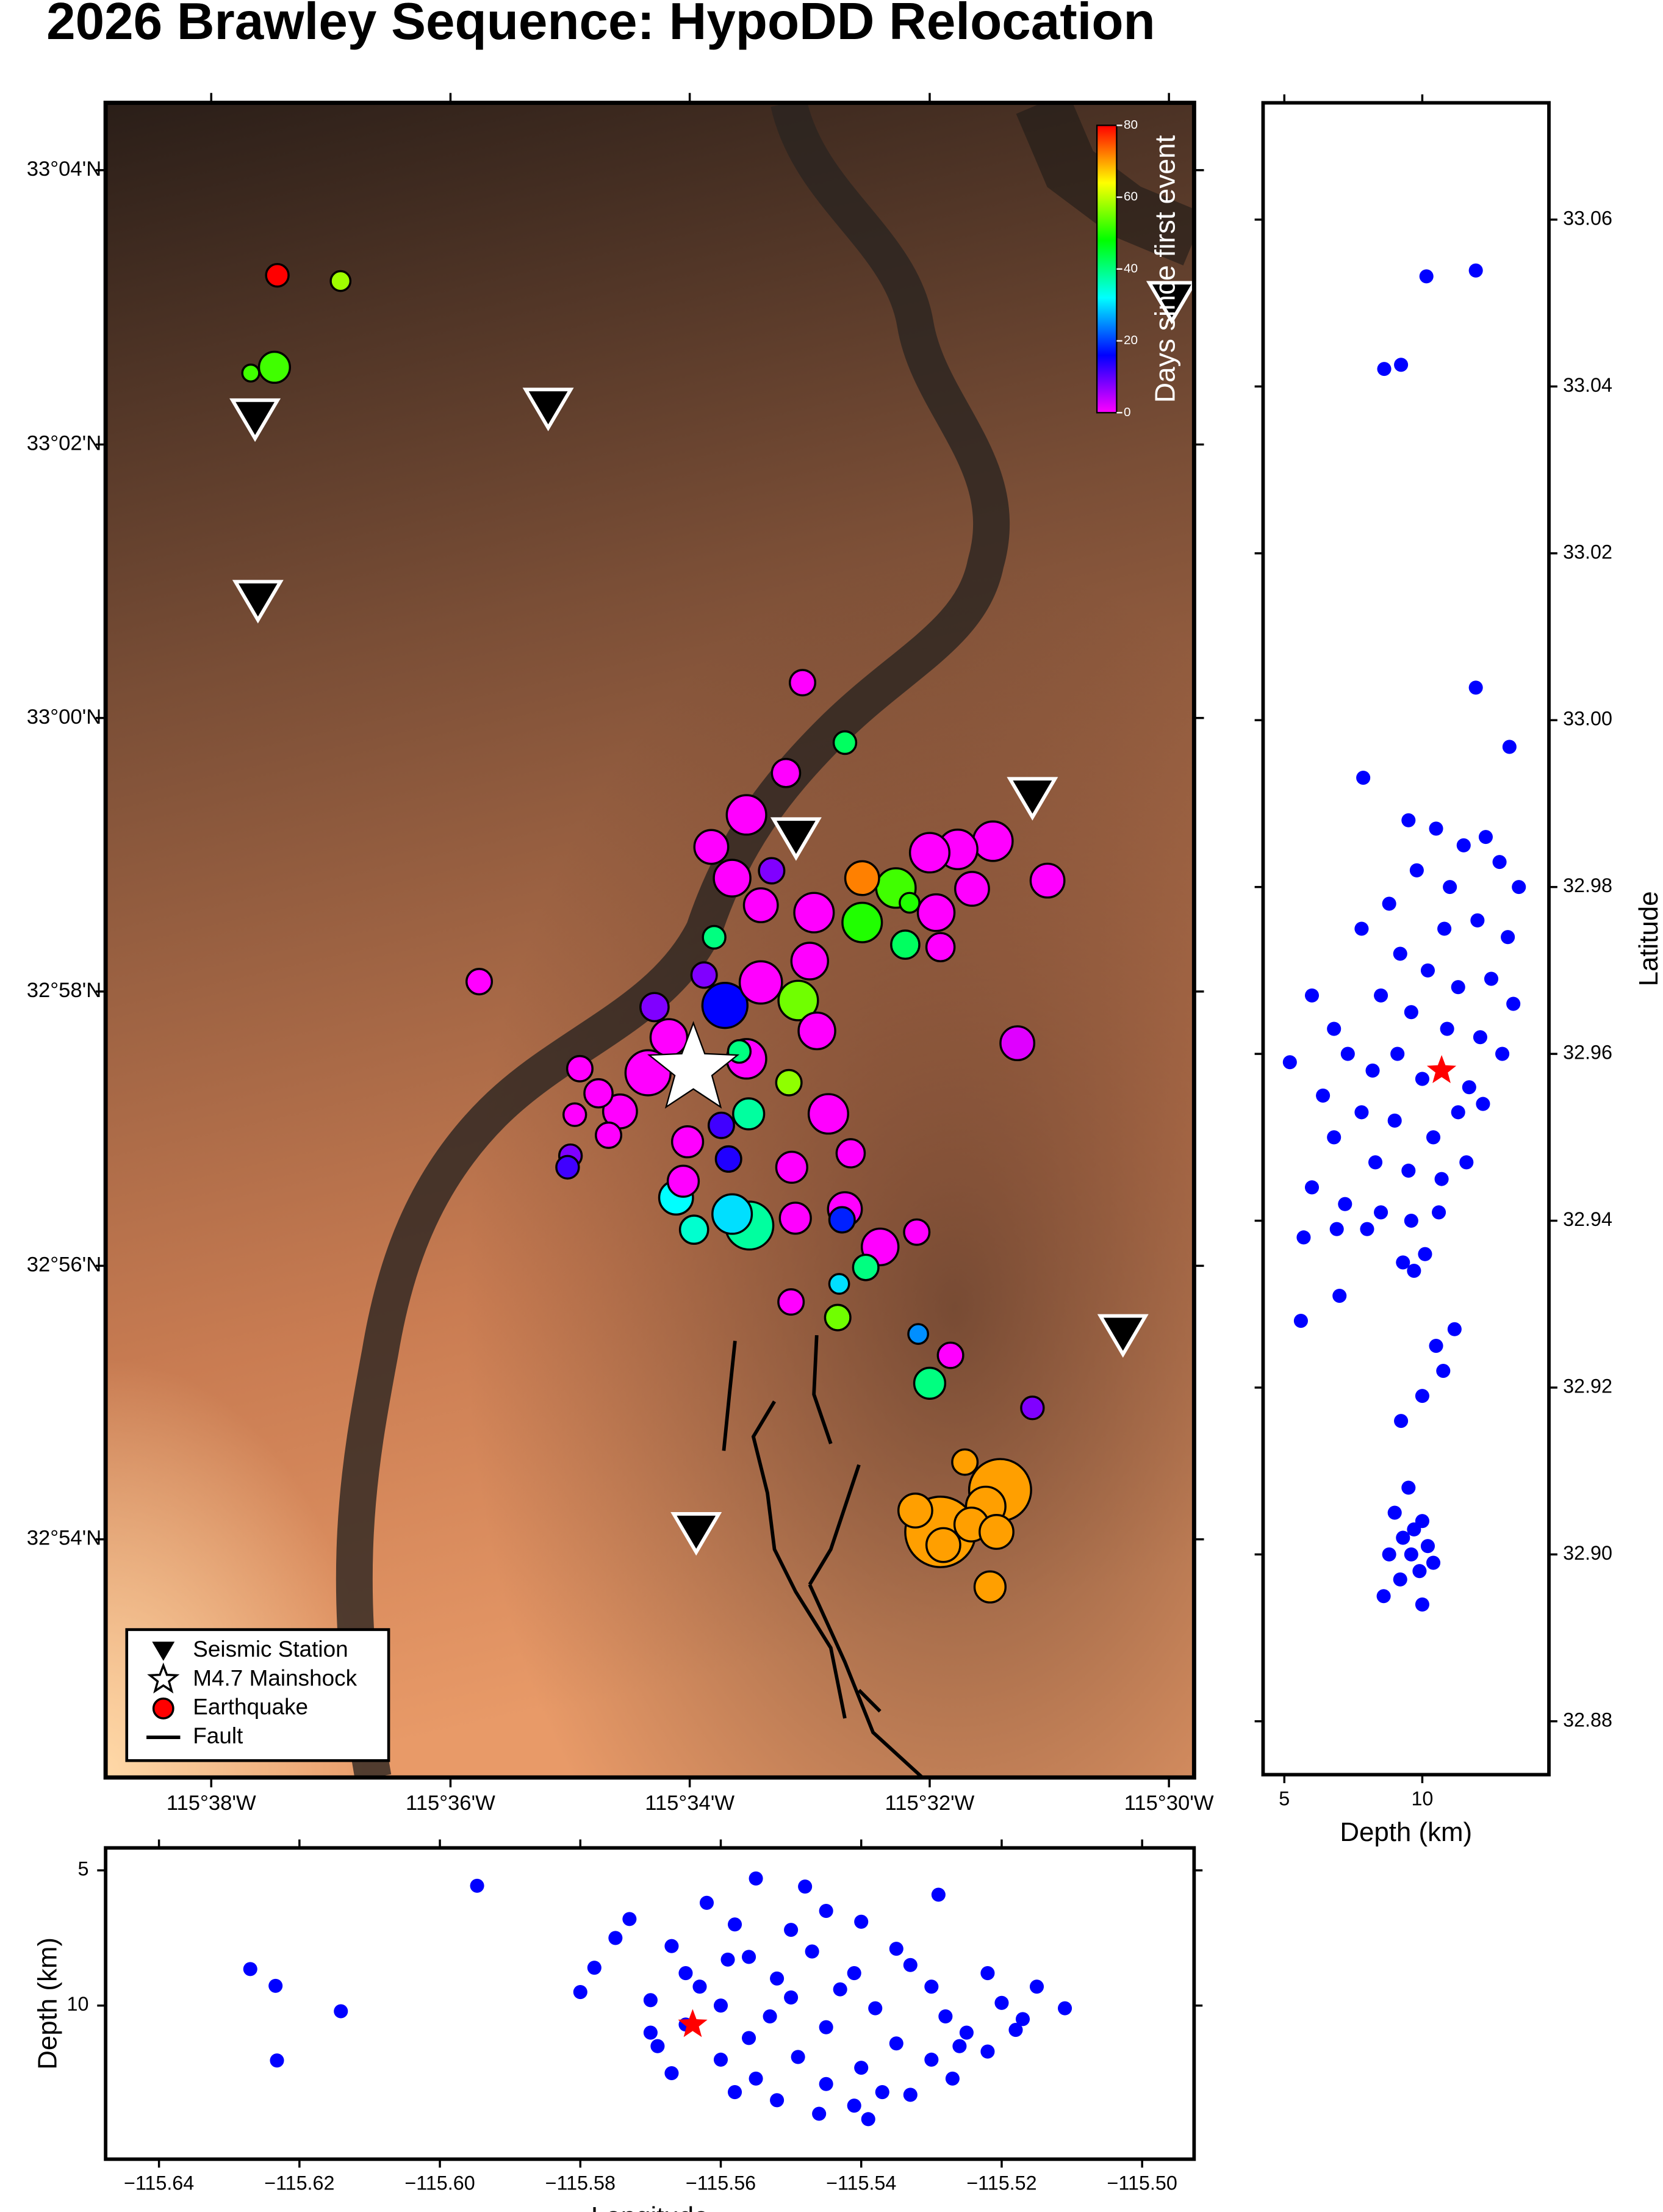 This screenshot has width=1663, height=2212. What do you see at coordinates (47, 2003) in the screenshot?
I see `y-axis-label: Depth (km)` at bounding box center [47, 2003].